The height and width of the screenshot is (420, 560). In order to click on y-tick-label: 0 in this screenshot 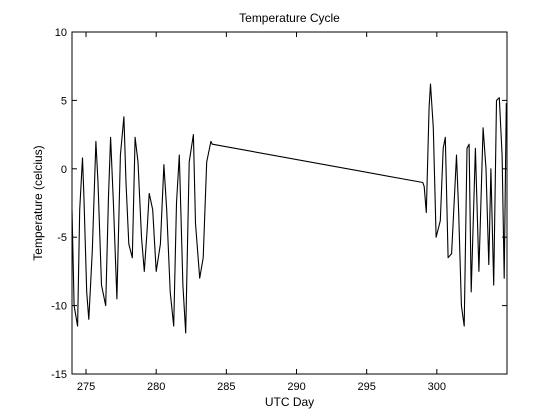, I will do `click(64, 170)`.